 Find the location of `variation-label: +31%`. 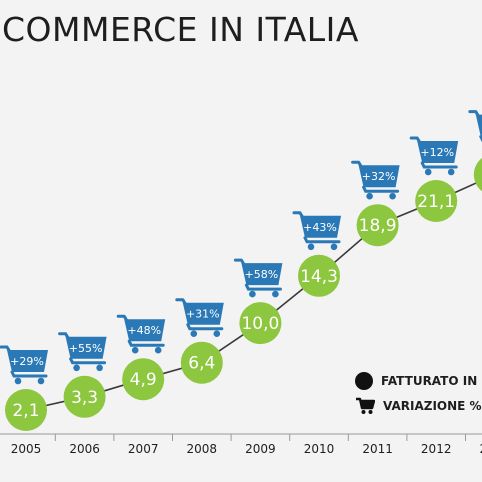

variation-label: +31% is located at coordinates (203, 314).